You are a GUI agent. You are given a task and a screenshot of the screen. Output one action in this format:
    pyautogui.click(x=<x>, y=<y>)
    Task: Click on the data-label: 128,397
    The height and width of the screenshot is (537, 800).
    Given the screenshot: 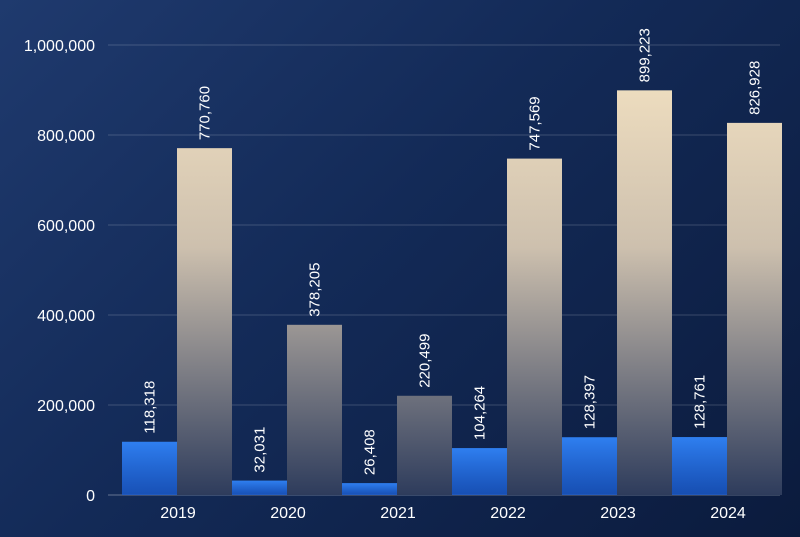 What is the action you would take?
    pyautogui.click(x=590, y=402)
    